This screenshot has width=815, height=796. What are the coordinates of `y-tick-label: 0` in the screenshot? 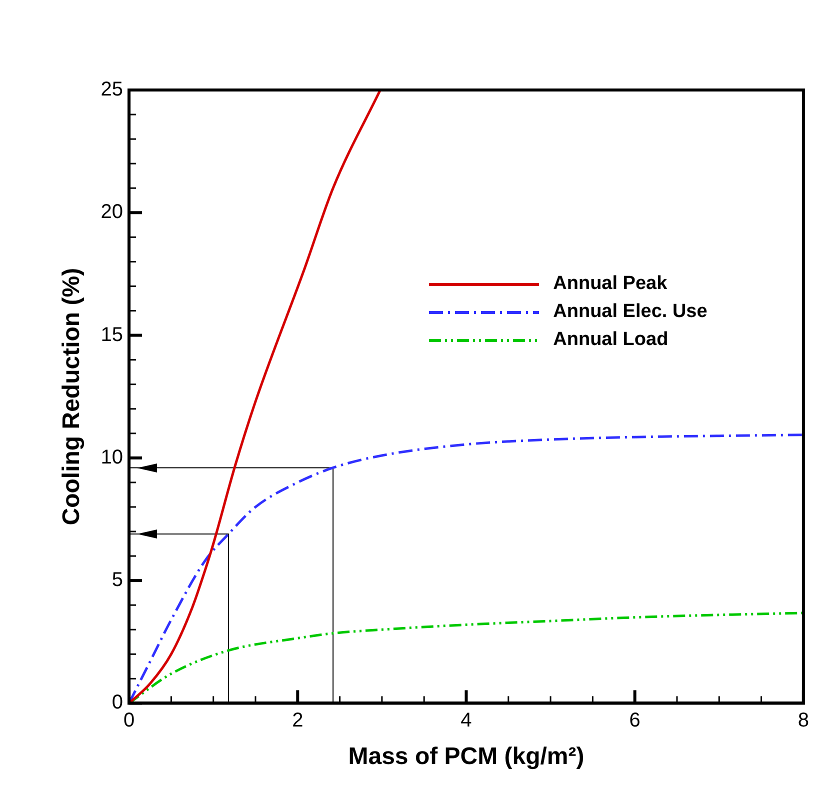 It's located at (118, 703).